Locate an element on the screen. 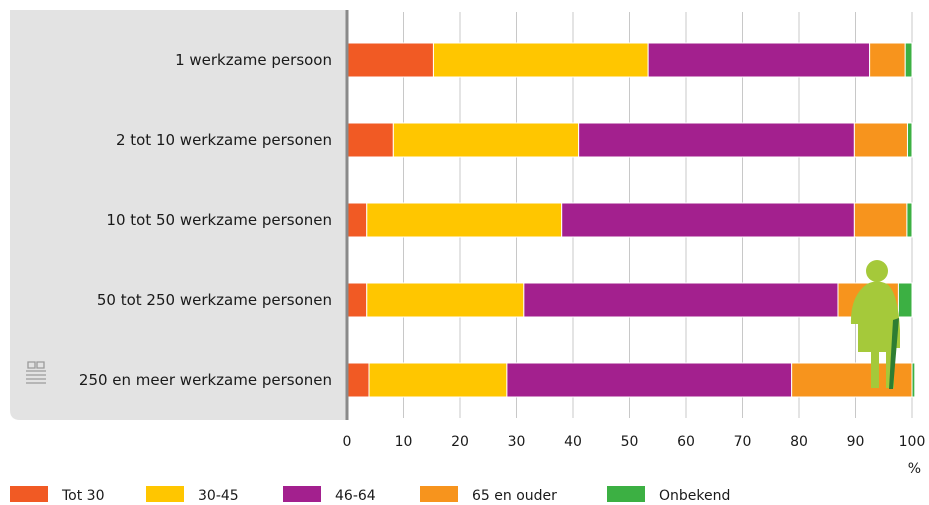 The width and height of the screenshot is (929, 505). legend-label: 30-45 is located at coordinates (218, 496).